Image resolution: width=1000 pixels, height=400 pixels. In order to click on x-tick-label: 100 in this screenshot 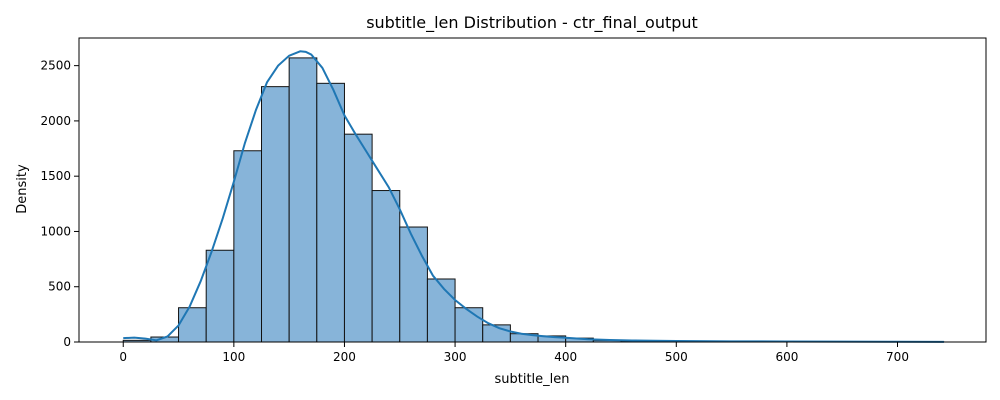, I will do `click(233, 357)`.